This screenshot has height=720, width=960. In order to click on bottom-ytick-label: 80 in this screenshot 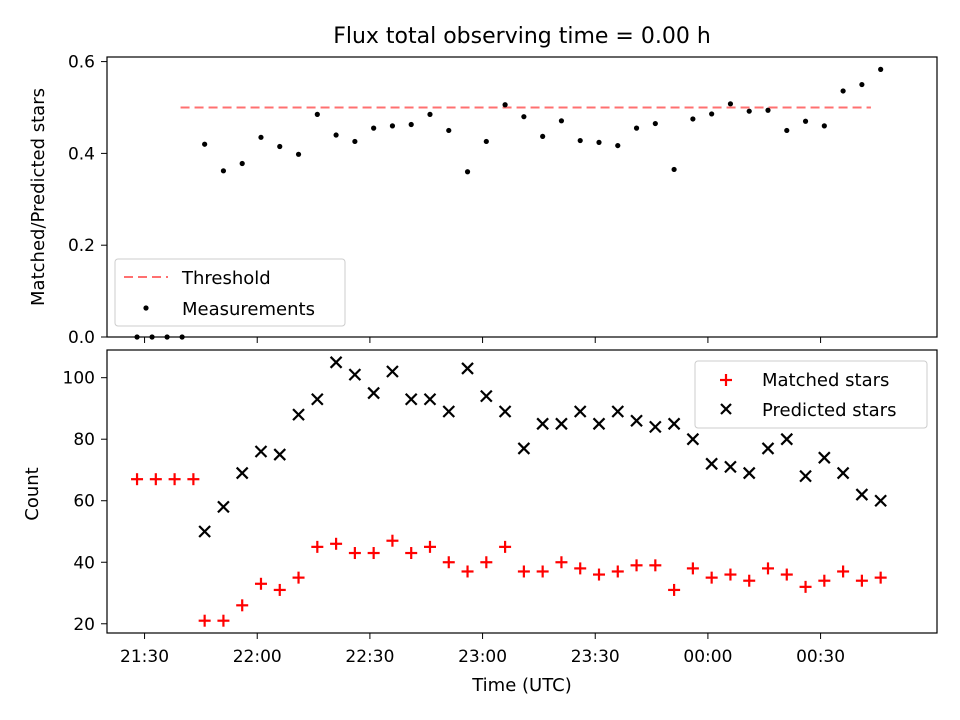, I will do `click(84, 440)`.